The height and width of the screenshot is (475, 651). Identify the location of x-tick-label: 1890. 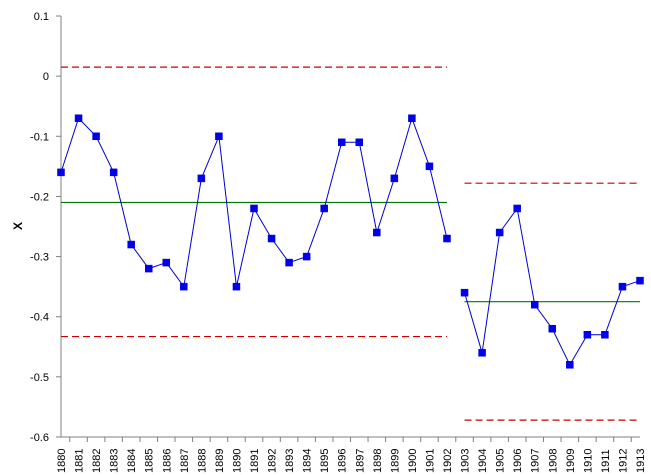
(237, 461).